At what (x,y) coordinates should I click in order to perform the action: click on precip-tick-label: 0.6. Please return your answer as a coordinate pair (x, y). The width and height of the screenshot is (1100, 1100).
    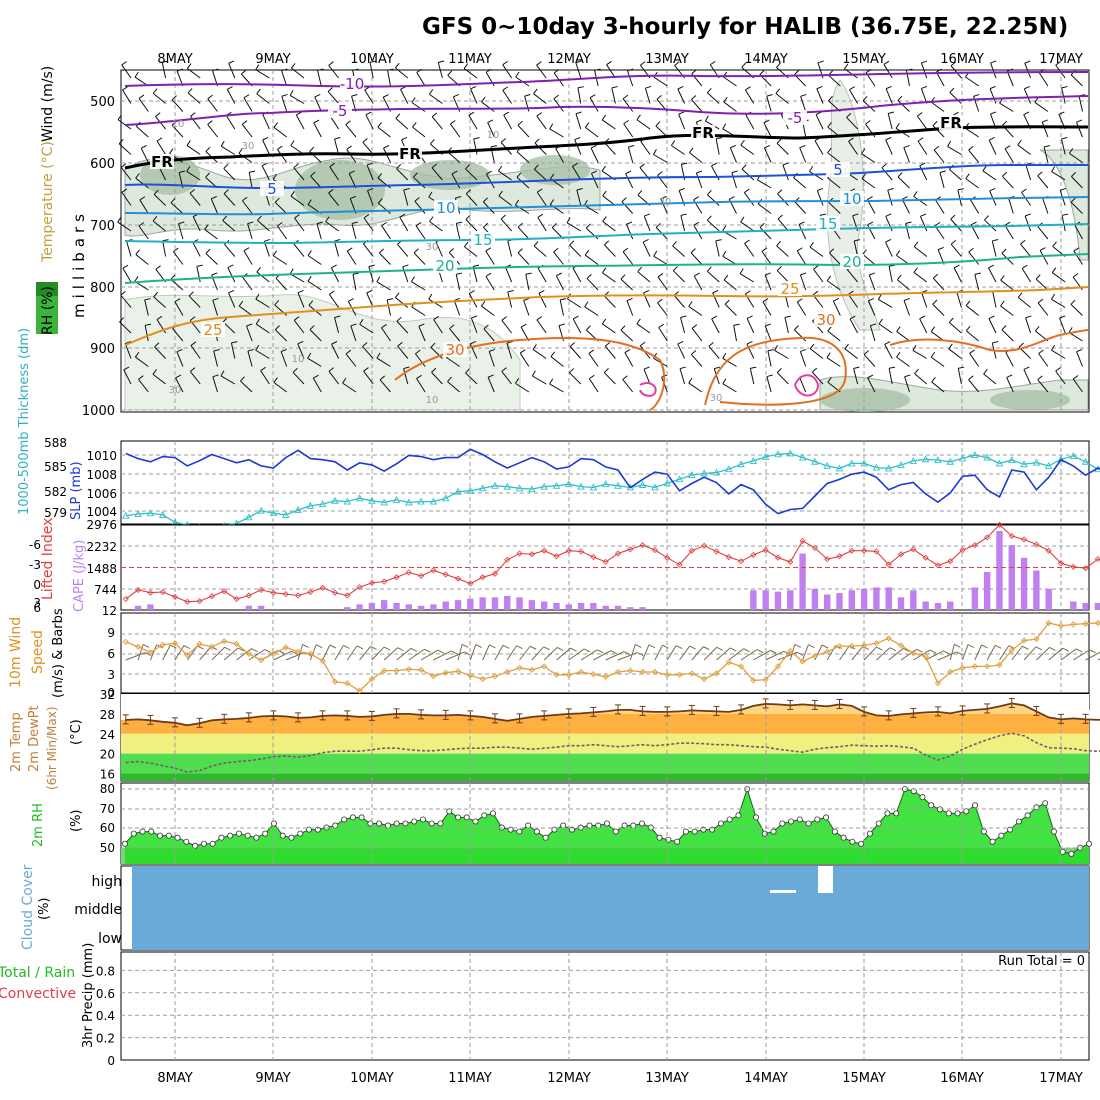
    Looking at the image, I should click on (105, 994).